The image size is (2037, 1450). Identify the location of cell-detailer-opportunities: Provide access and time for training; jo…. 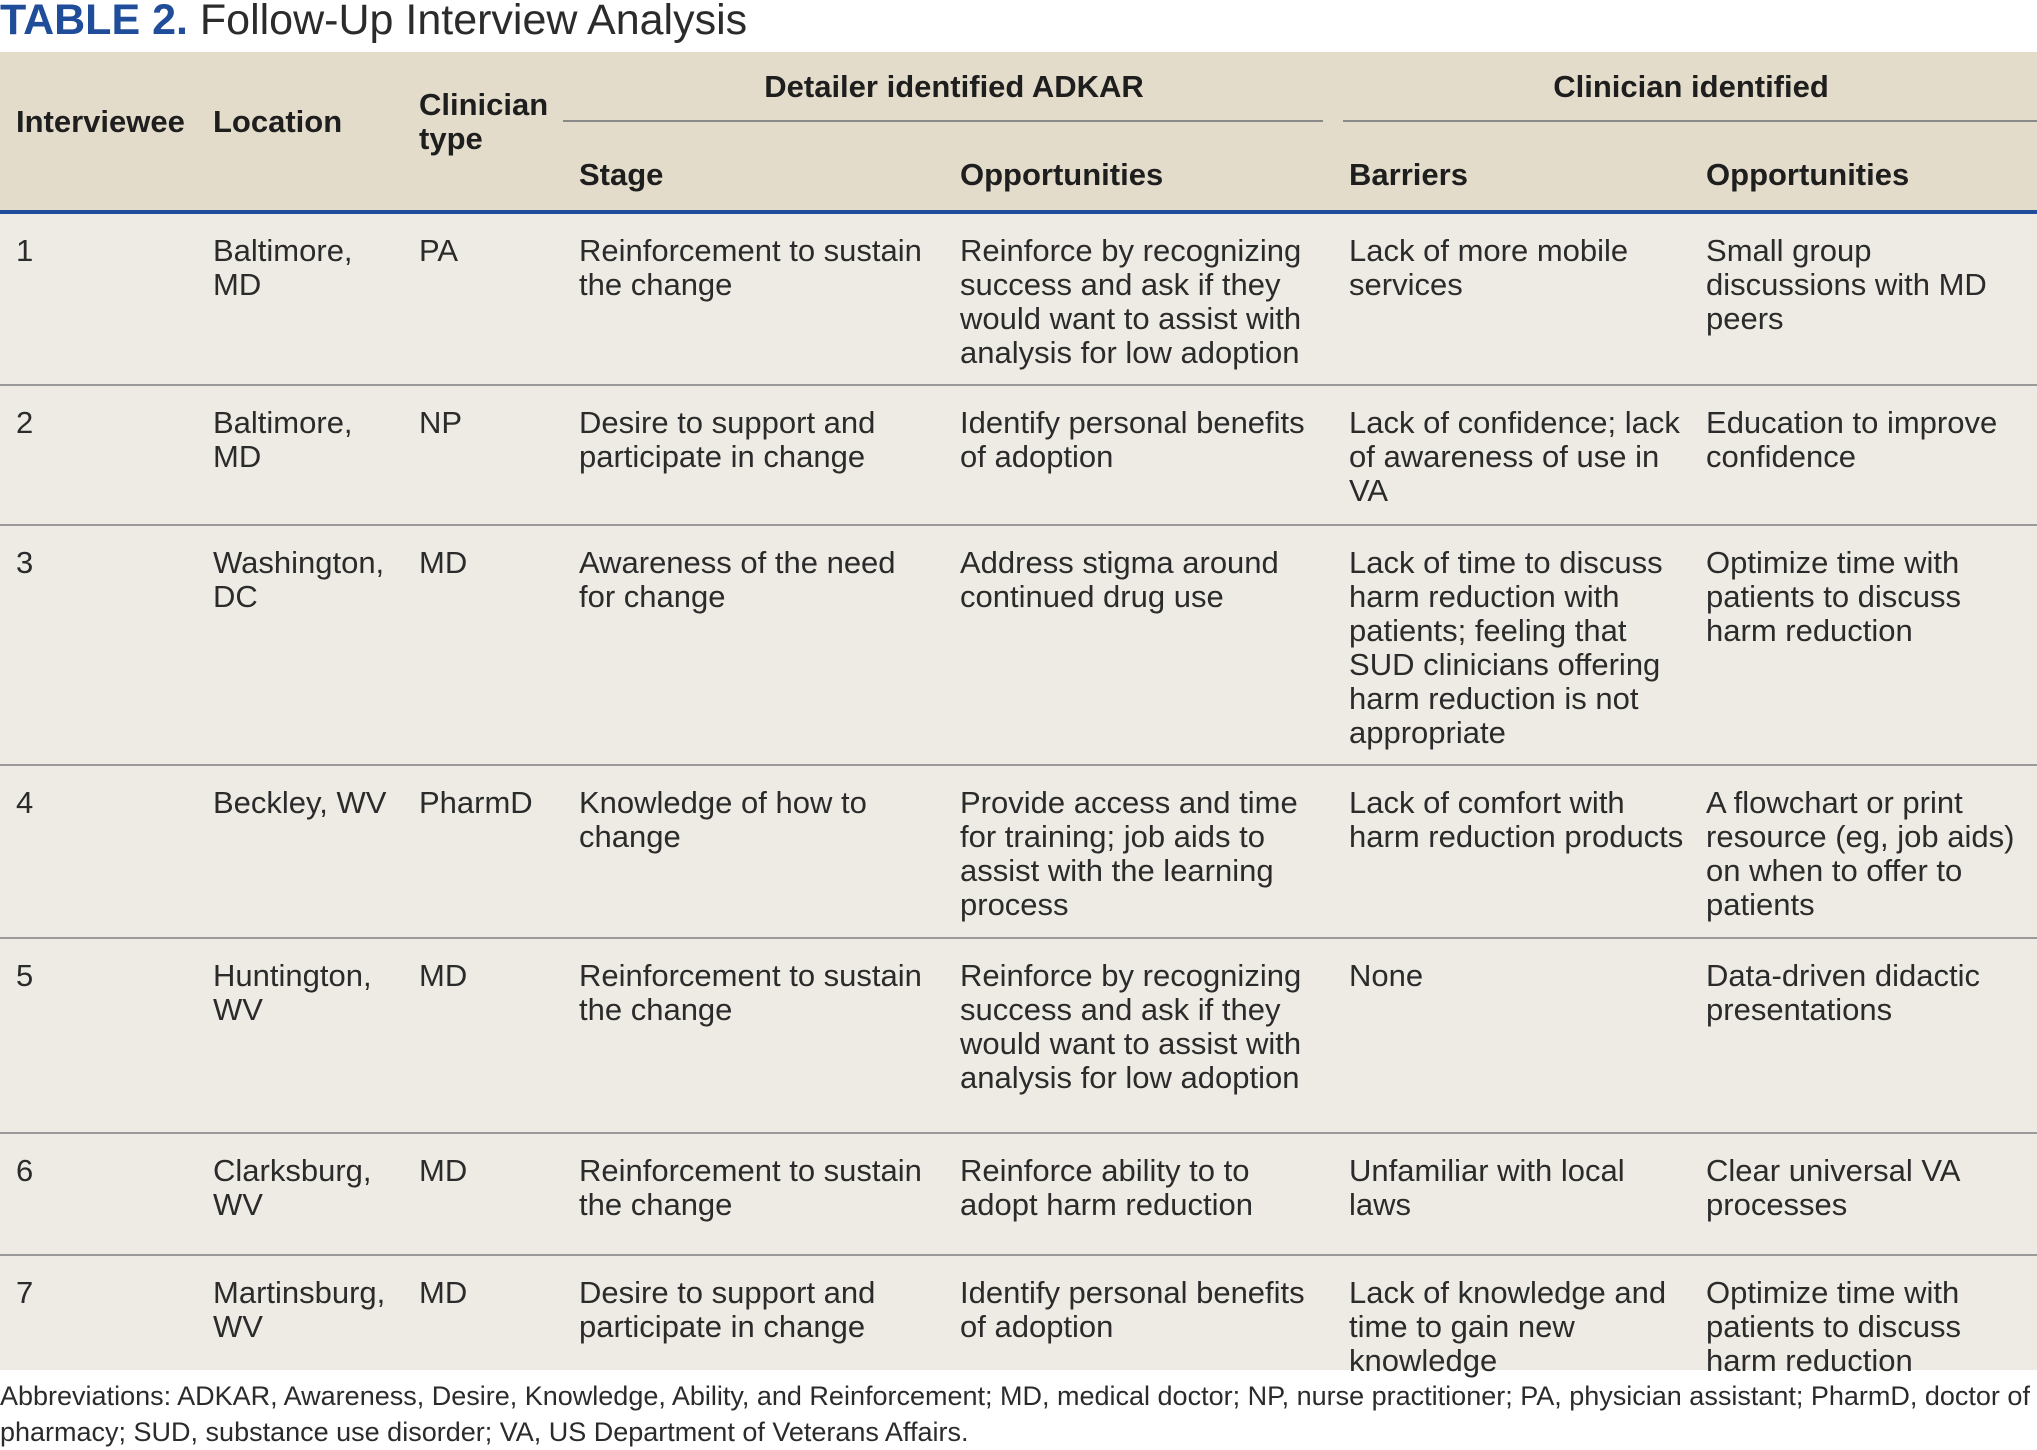
(1139, 852).